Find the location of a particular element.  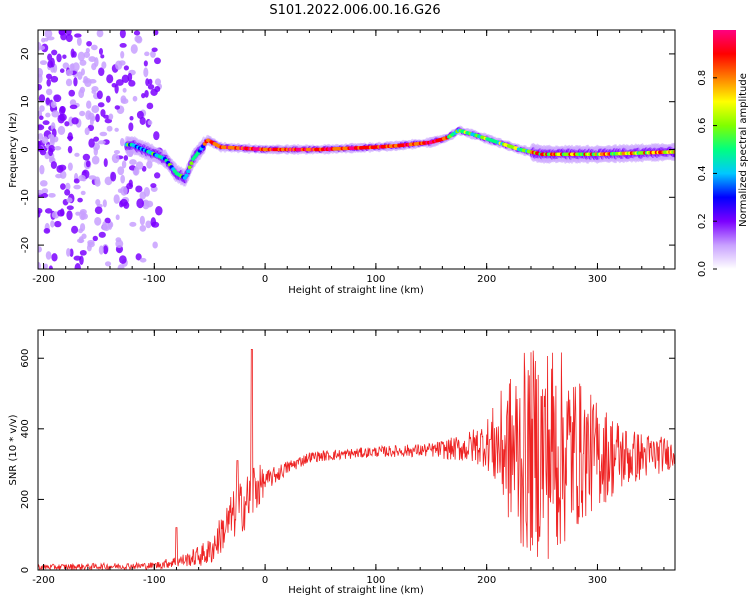

snr-y-tick-label: 600 is located at coordinates (25, 358).